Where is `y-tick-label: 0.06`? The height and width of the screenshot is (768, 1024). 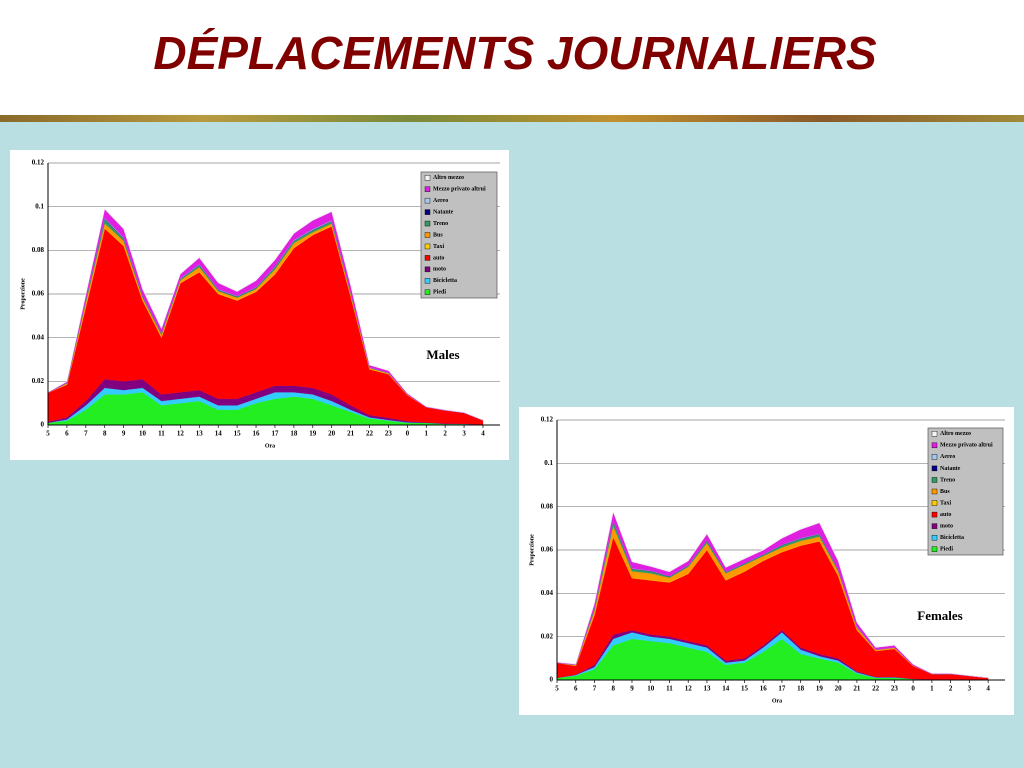 y-tick-label: 0.06 is located at coordinates (38, 294).